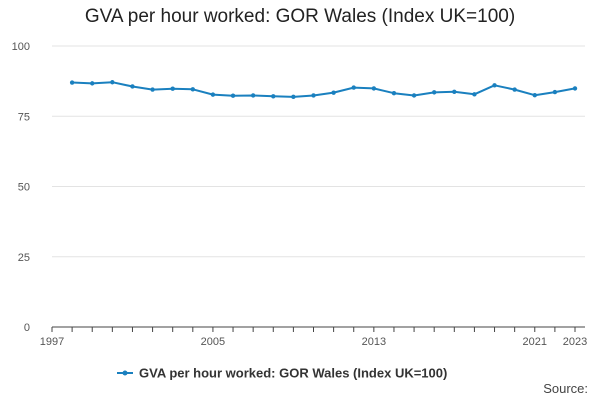 The height and width of the screenshot is (400, 600). What do you see at coordinates (534, 95) in the screenshot?
I see `data-point-2021` at bounding box center [534, 95].